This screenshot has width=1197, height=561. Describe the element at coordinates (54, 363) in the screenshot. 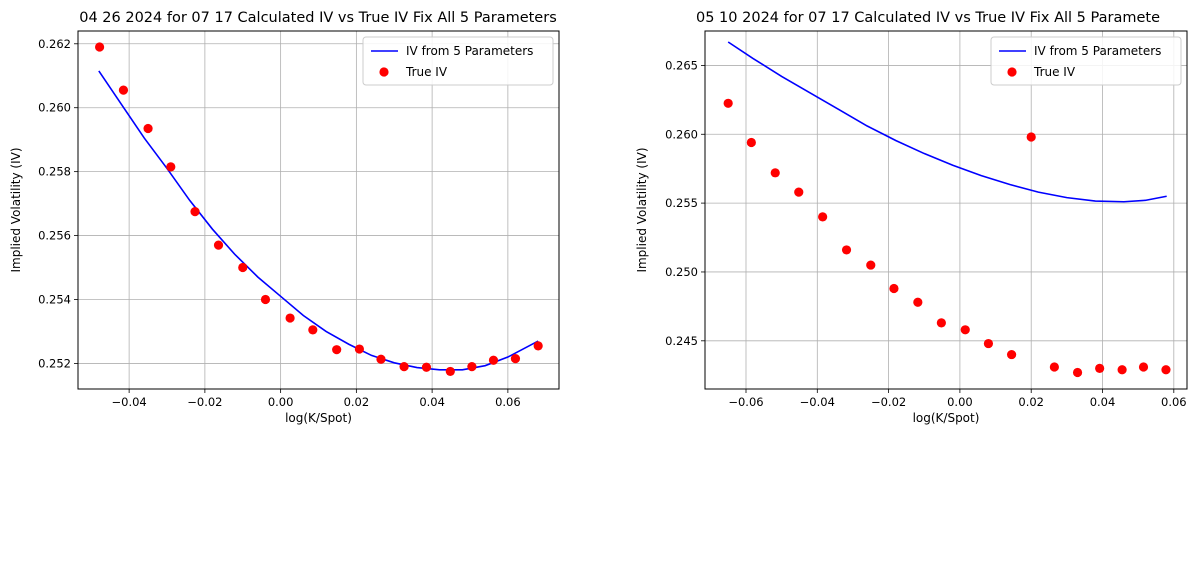

I see `y-tick-label: 0.252` at that location.